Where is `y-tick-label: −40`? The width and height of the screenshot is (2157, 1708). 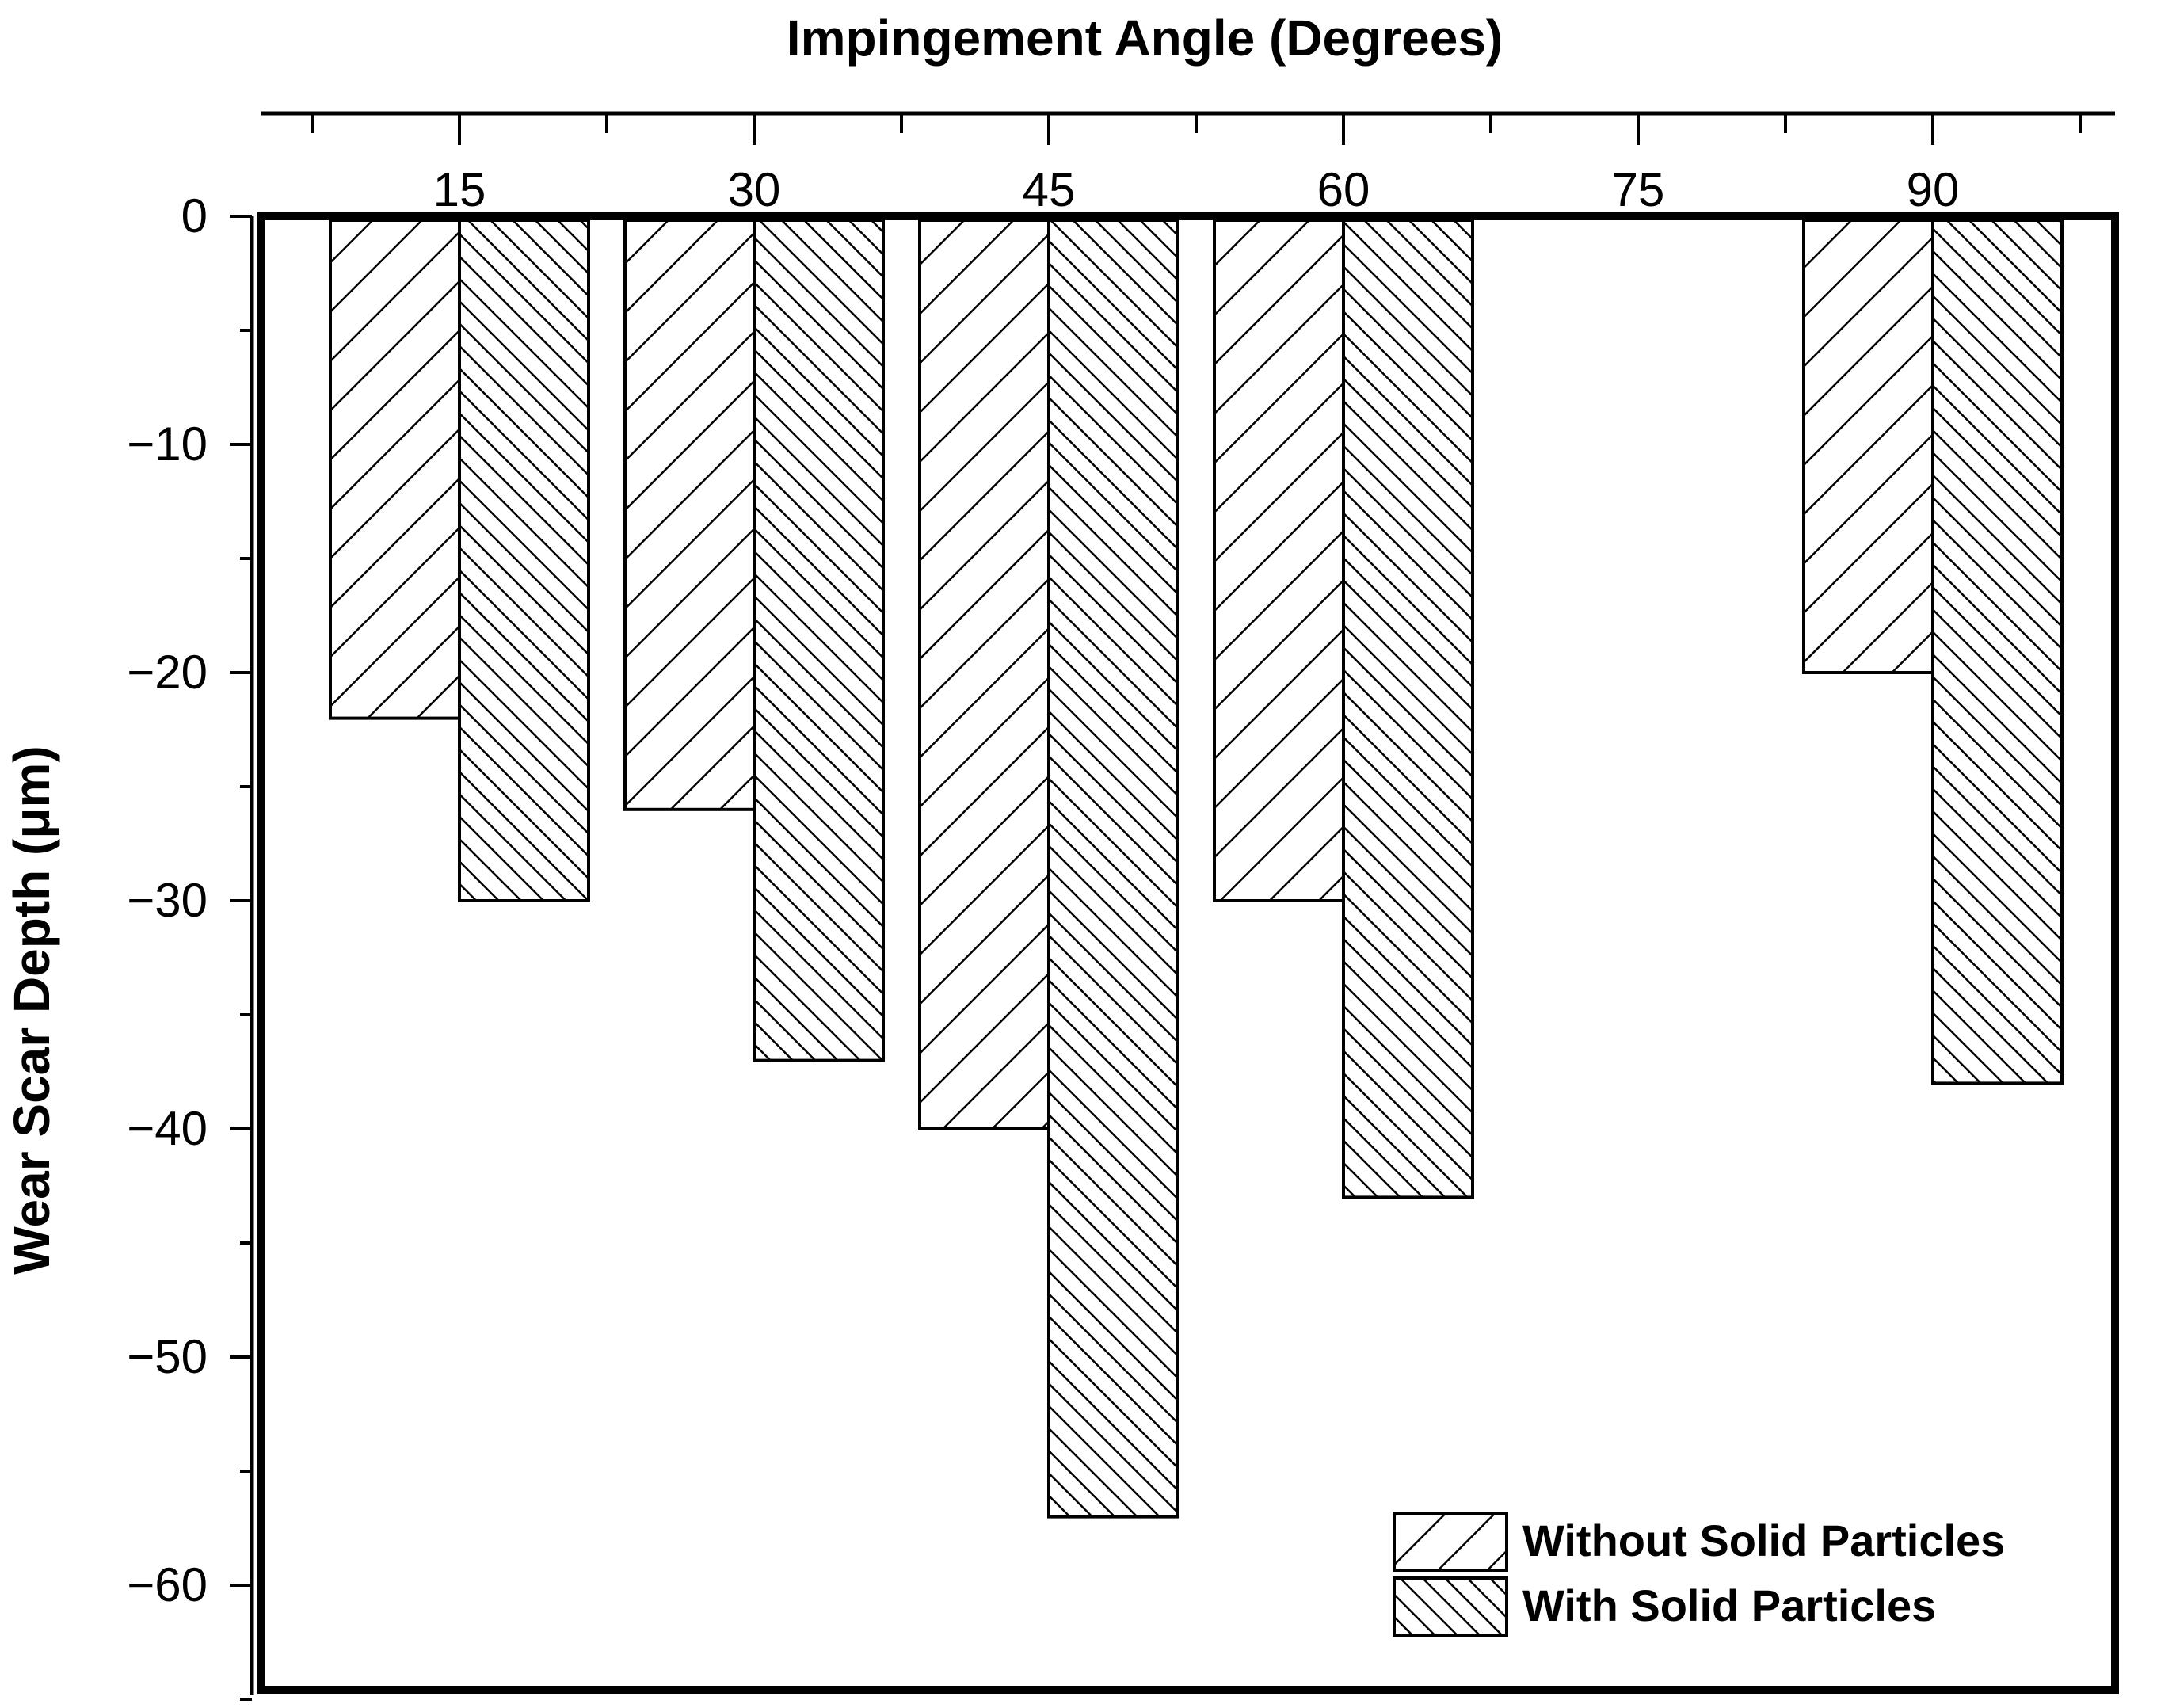 y-tick-label: −40 is located at coordinates (167, 1128).